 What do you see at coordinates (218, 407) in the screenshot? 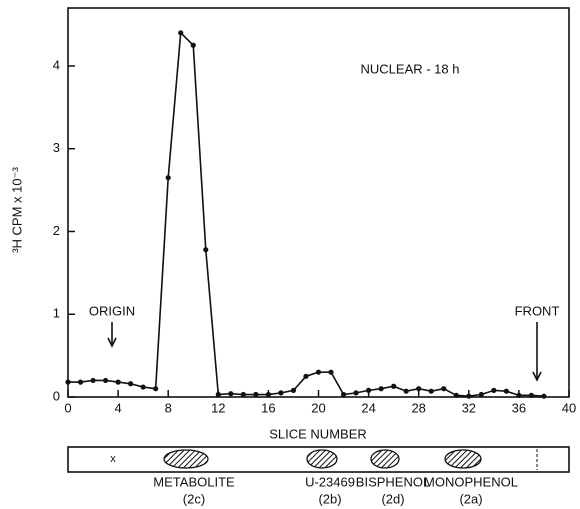
I see `x-tick-label: 12` at bounding box center [218, 407].